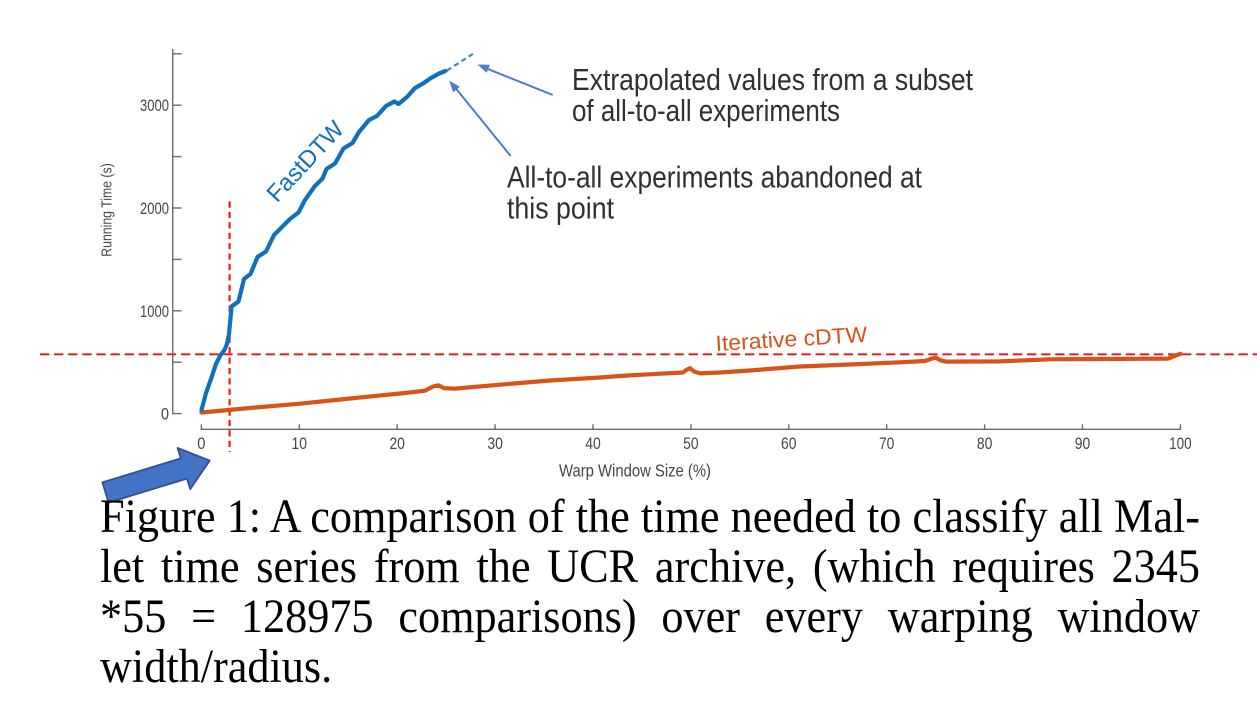  What do you see at coordinates (300, 444) in the screenshot?
I see `svg-text: 10` at bounding box center [300, 444].